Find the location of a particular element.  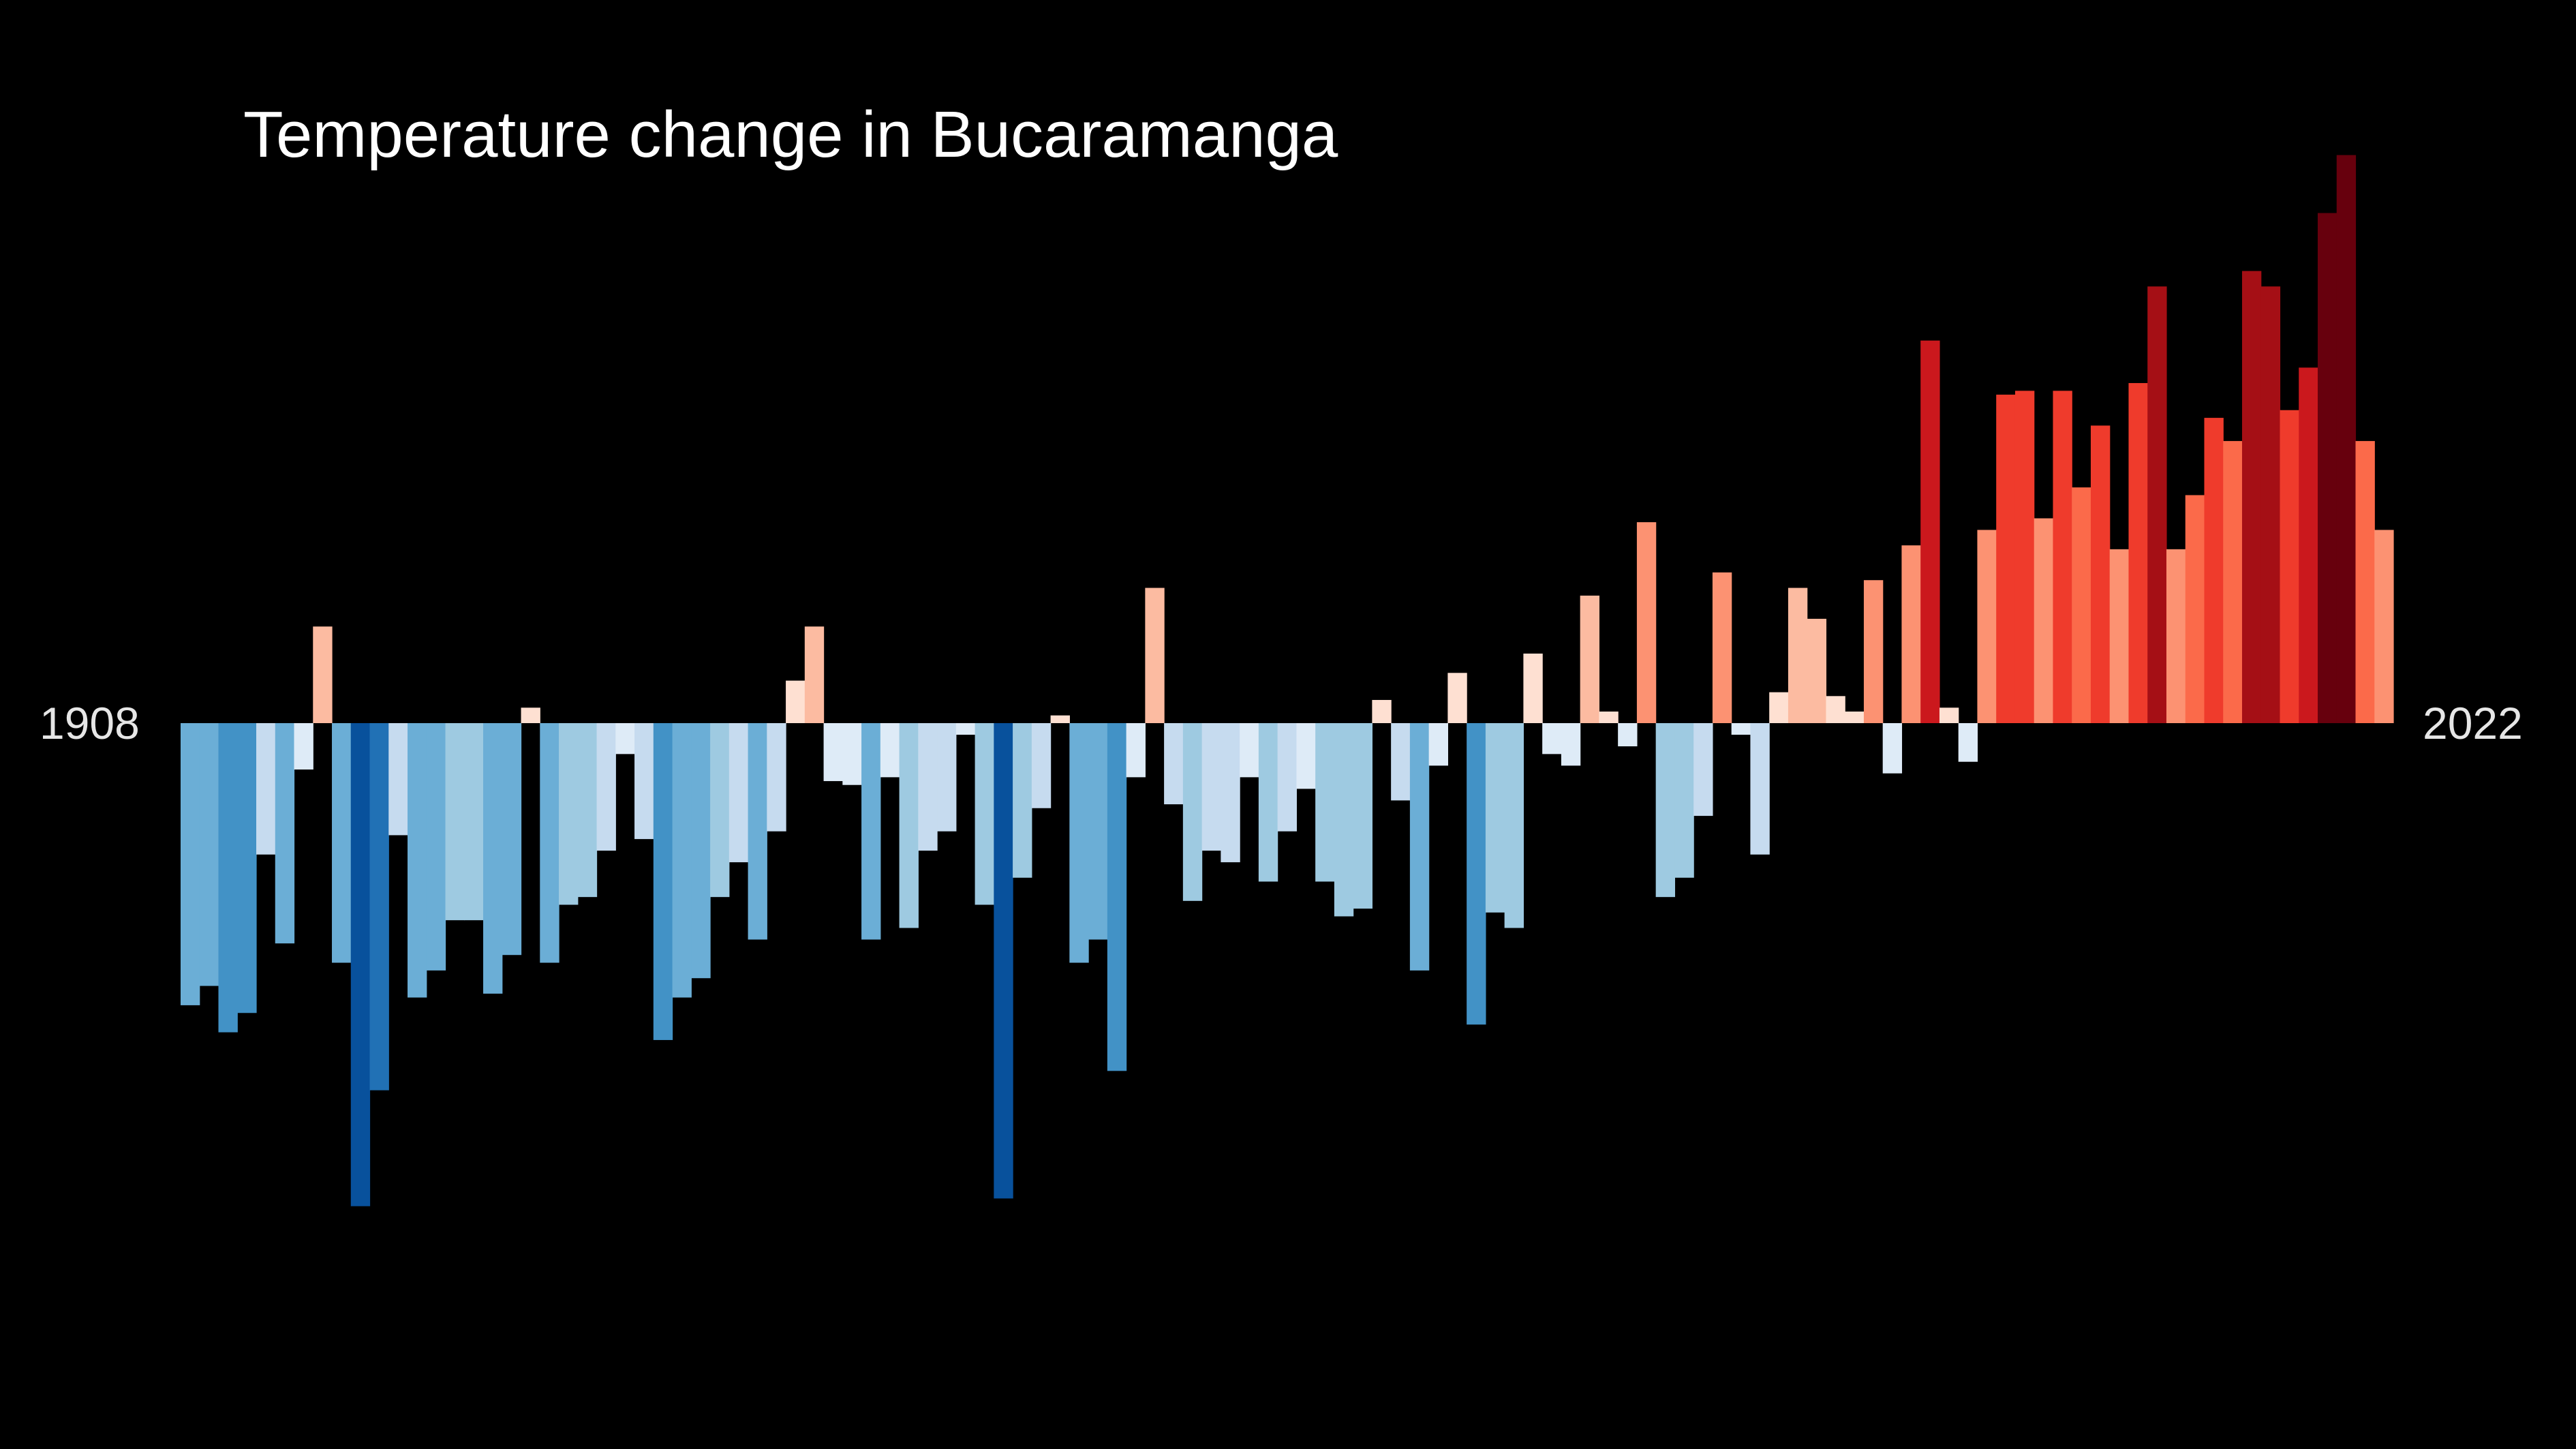

bar-1937 is located at coordinates (739, 793).